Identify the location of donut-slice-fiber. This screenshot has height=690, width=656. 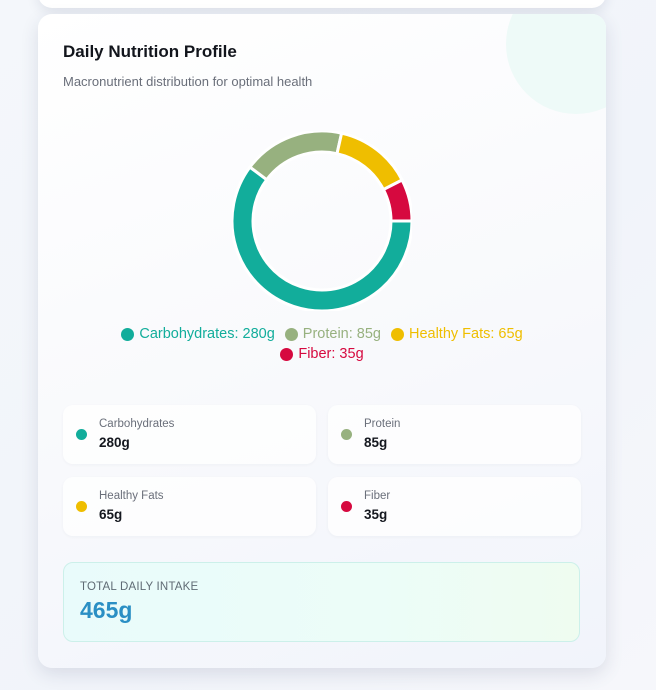
(396, 200).